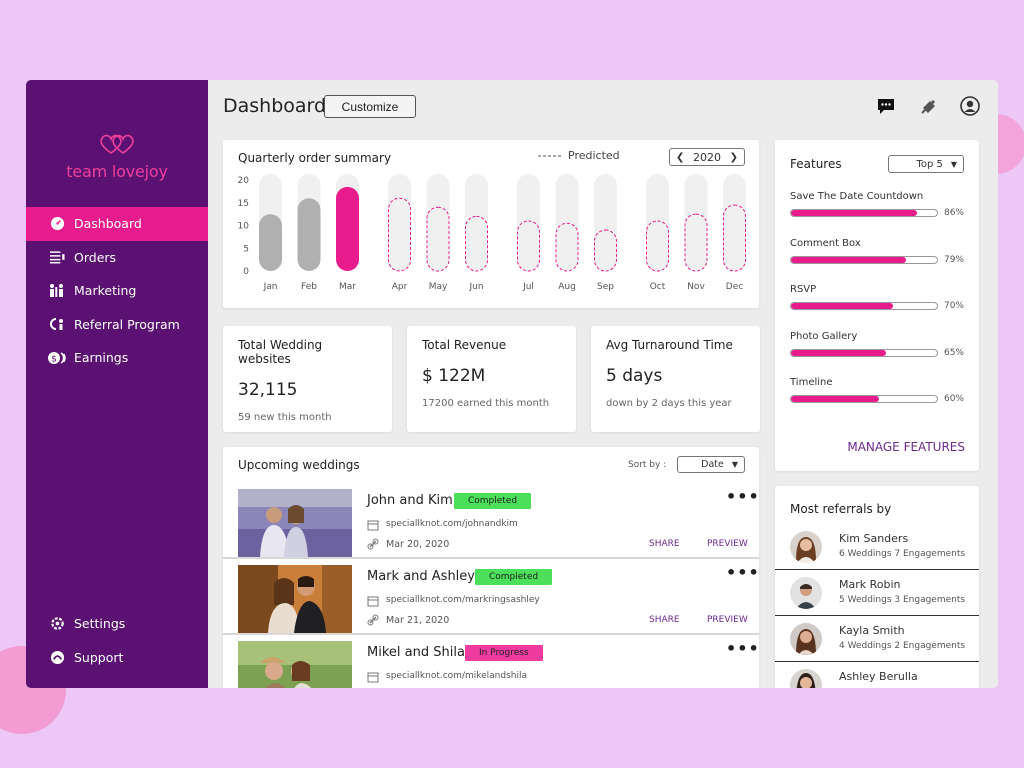 The image size is (1024, 768). I want to click on wedding-couple-name: Mark and Ashley, so click(421, 576).